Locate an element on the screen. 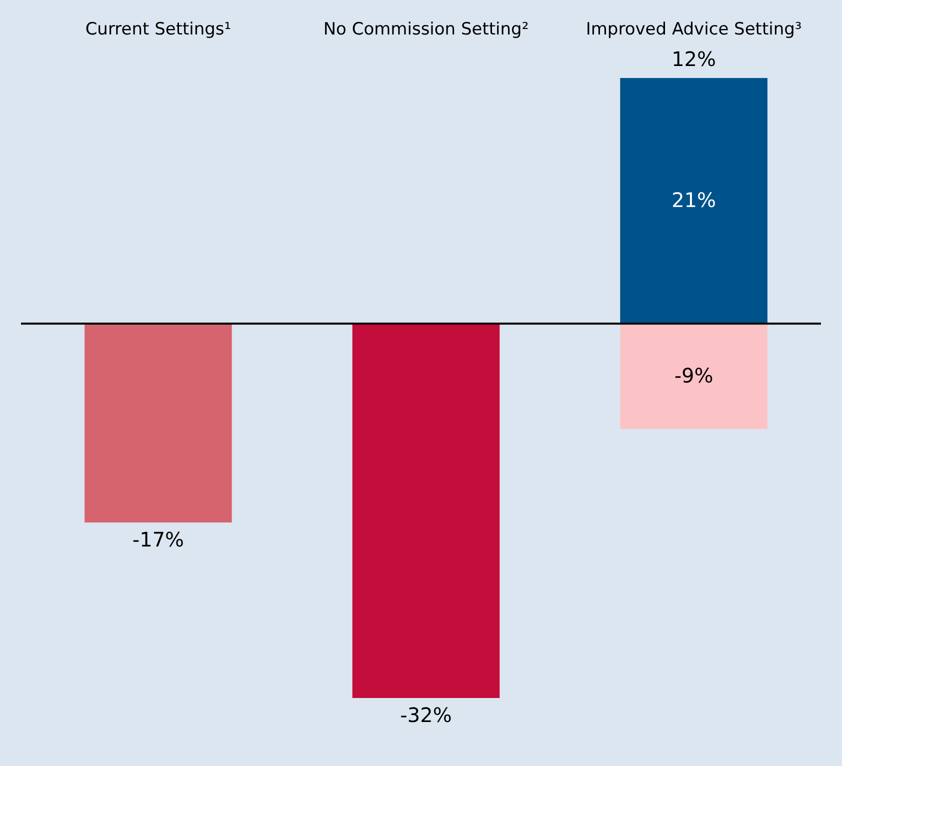 This screenshot has width=941, height=830. x-tick-label: Current Settings¹ is located at coordinates (158, 30).